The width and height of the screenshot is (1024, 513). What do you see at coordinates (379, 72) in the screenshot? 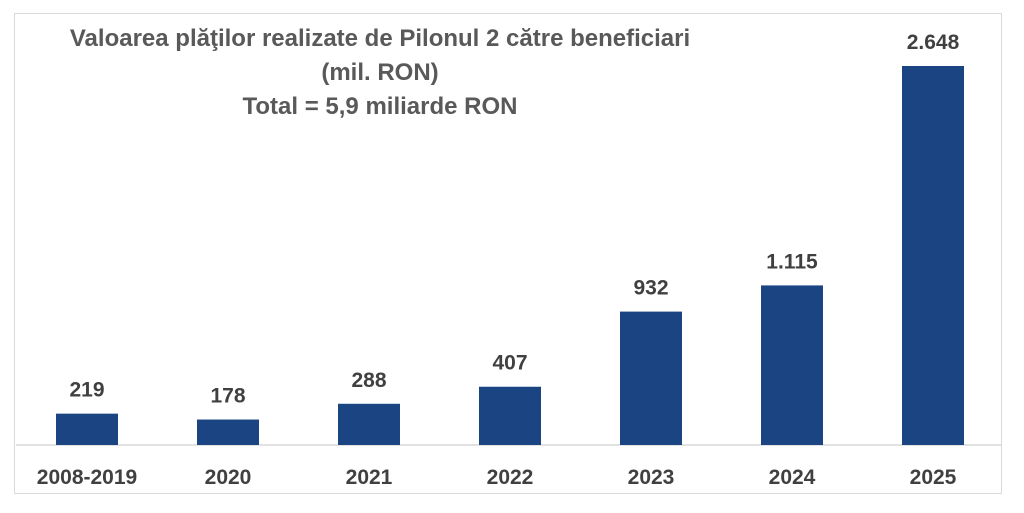
I see `chart-subtitle: (mil. RON)` at bounding box center [379, 72].